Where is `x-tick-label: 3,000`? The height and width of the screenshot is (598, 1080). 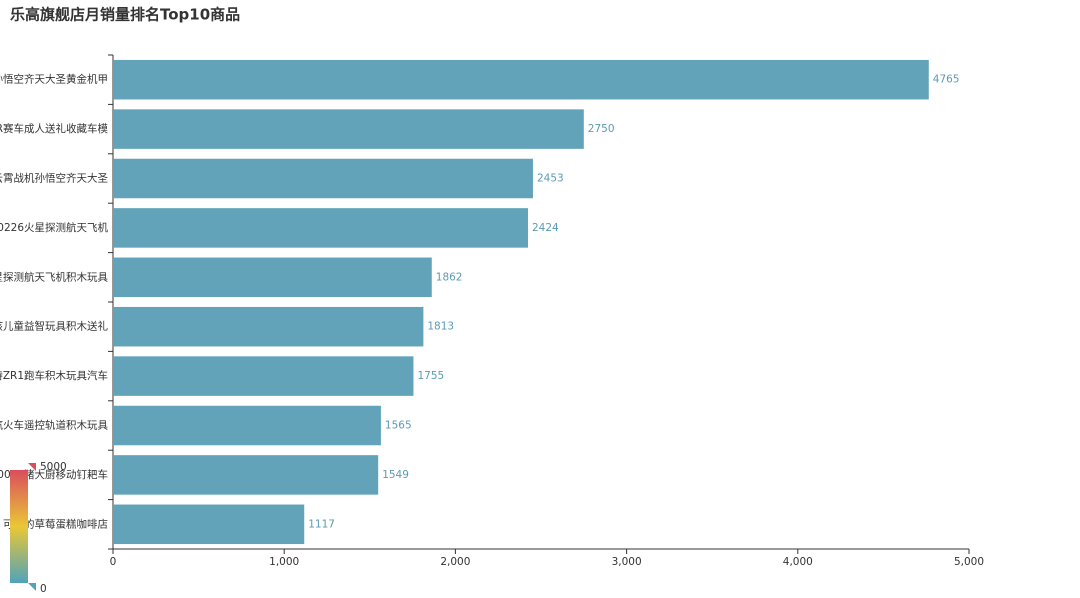 x-tick-label: 3,000 is located at coordinates (627, 562).